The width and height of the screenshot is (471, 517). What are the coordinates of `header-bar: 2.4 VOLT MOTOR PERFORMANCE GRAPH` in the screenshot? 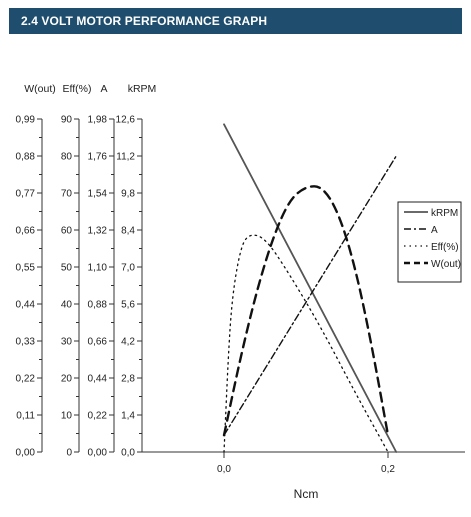 It's located at (235, 21).